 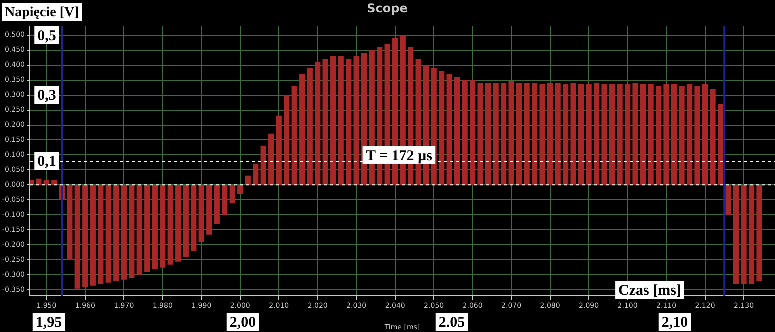 I want to click on annotation: 0,1, so click(x=47, y=162).